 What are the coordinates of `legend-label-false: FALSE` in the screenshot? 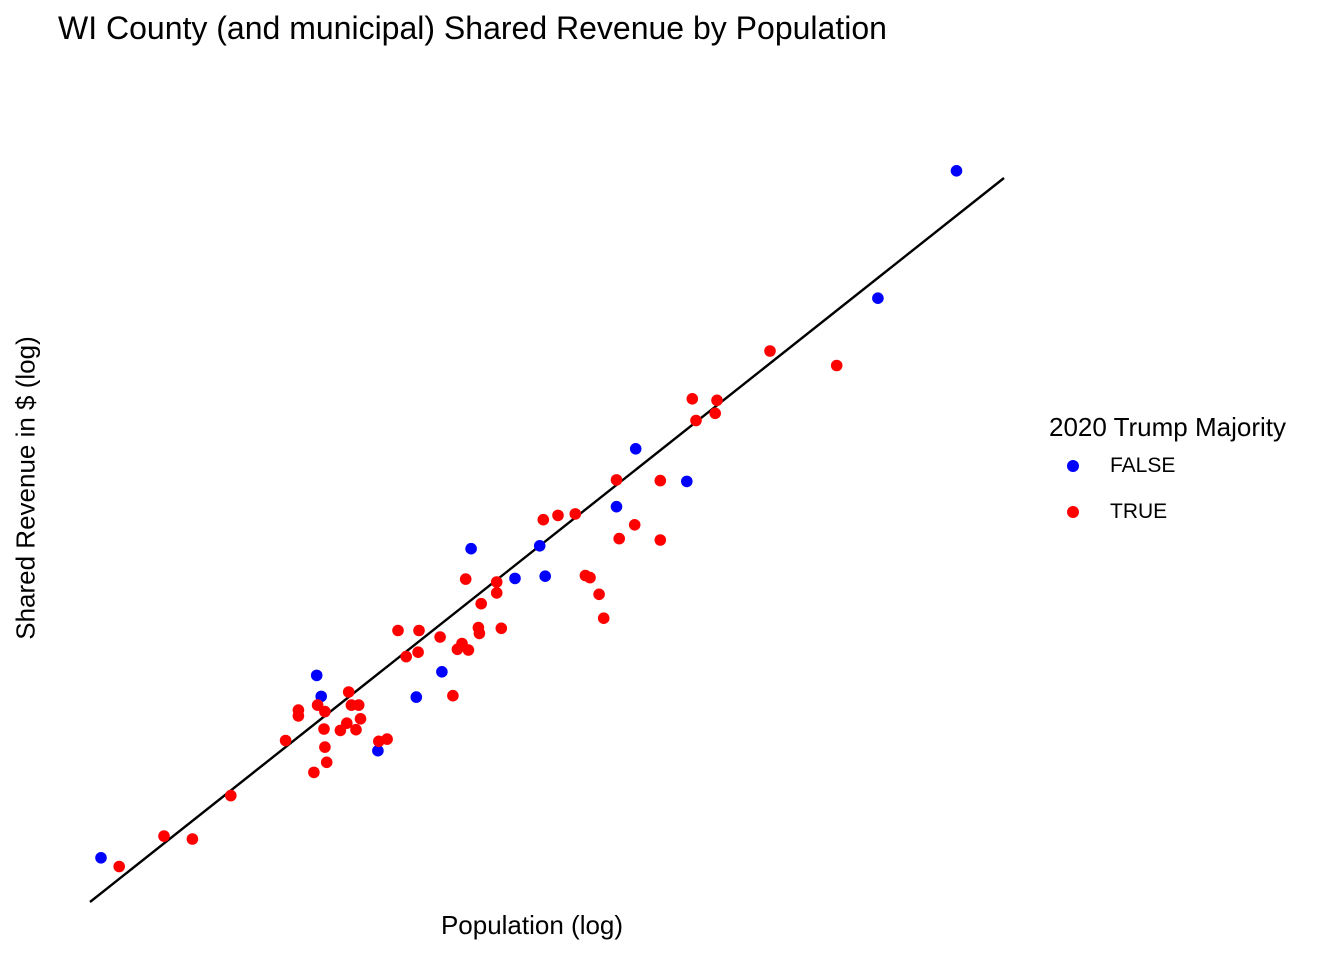 It's located at (1143, 465).